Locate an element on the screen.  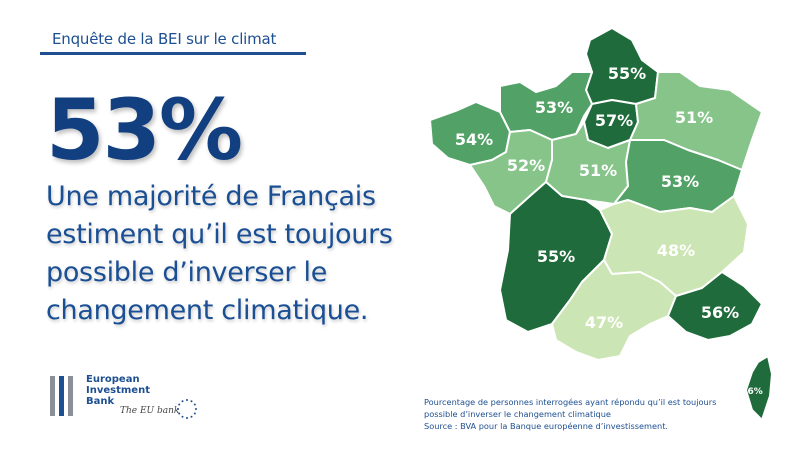
headline-line: possible d’inverser le is located at coordinates (187, 272).